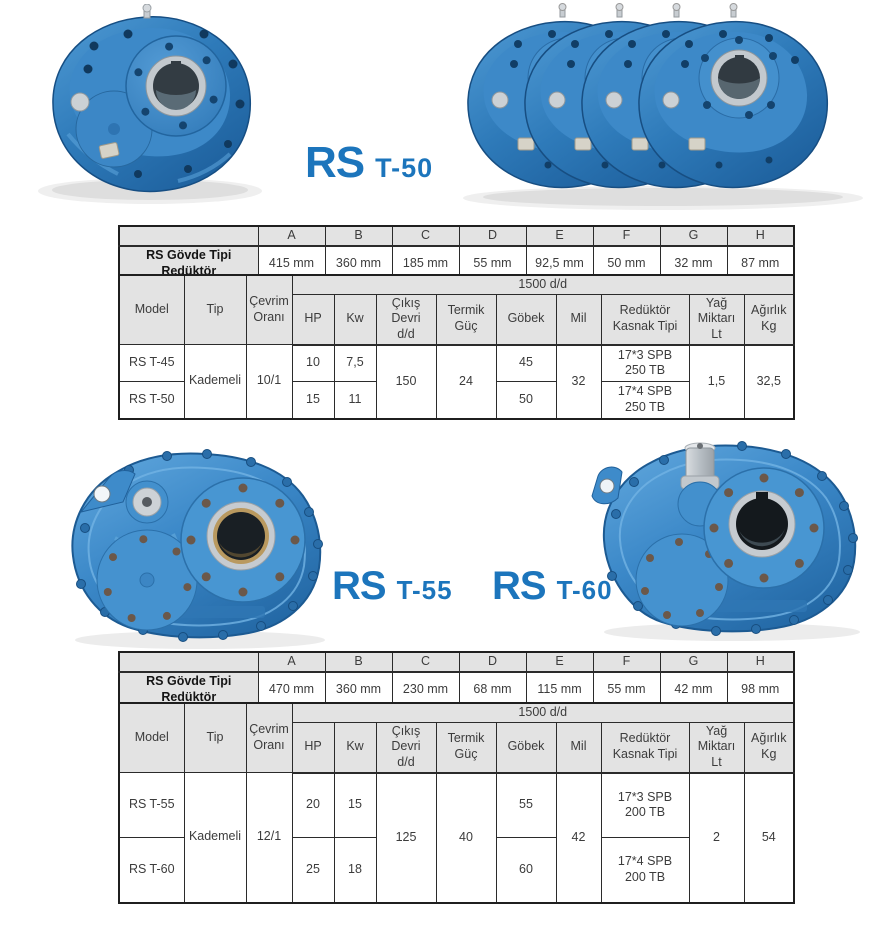 The image size is (880, 925). Describe the element at coordinates (151, 805) in the screenshot. I see `model-cell: RS T-55` at that location.